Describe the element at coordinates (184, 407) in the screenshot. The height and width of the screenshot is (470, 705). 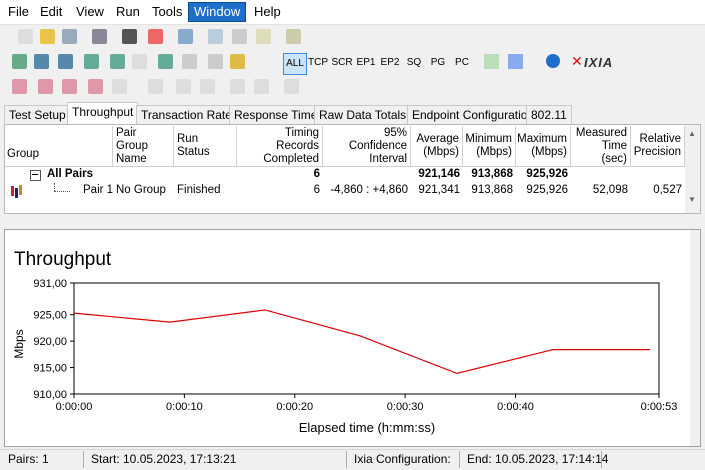
I see `x-tick-label: 0:00:10` at that location.